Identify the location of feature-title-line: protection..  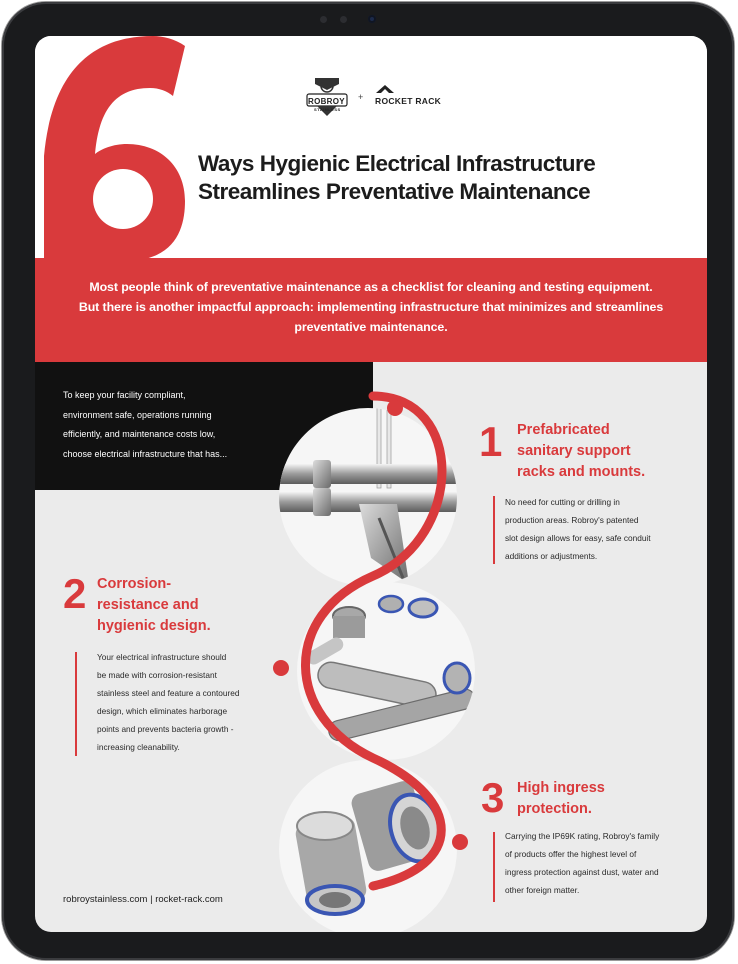
(554, 809).